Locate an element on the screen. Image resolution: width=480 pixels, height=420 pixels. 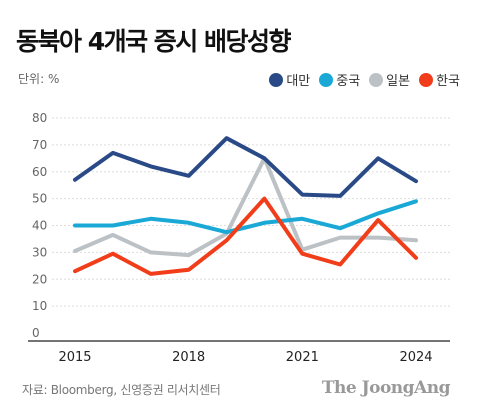
unit-label: 단위: % is located at coordinates (39, 79).